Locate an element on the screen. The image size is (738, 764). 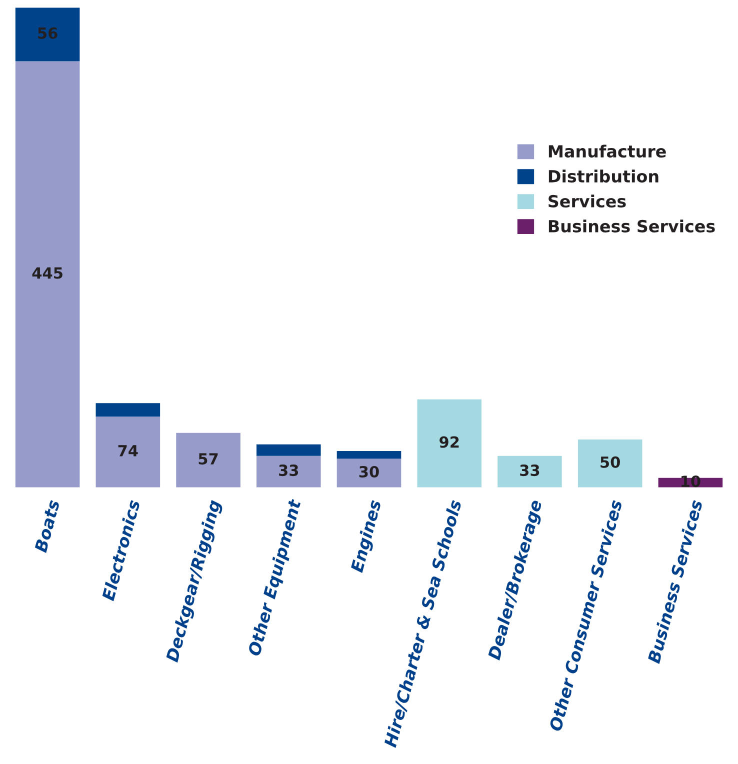
legend-label: Manufacture is located at coordinates (607, 151).